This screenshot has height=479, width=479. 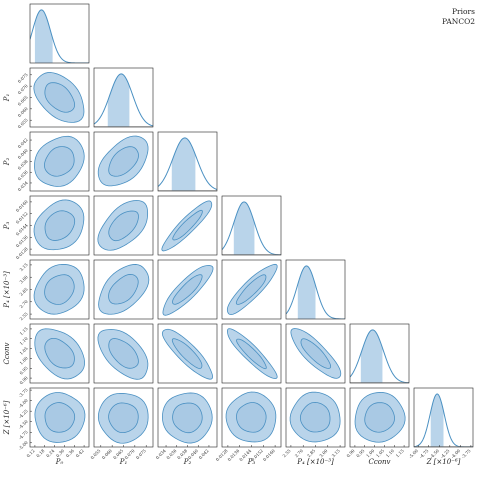 What do you see at coordinates (23, 164) in the screenshot?
I see `y-tick-label: 0.038` at bounding box center [23, 164].